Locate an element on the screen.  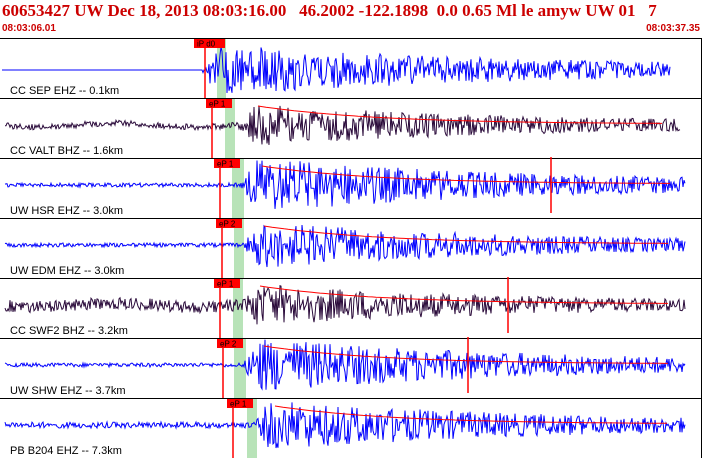
trace-row: eP 1 CC SWF2 BHZ -- 3.2km is located at coordinates (345, 307).